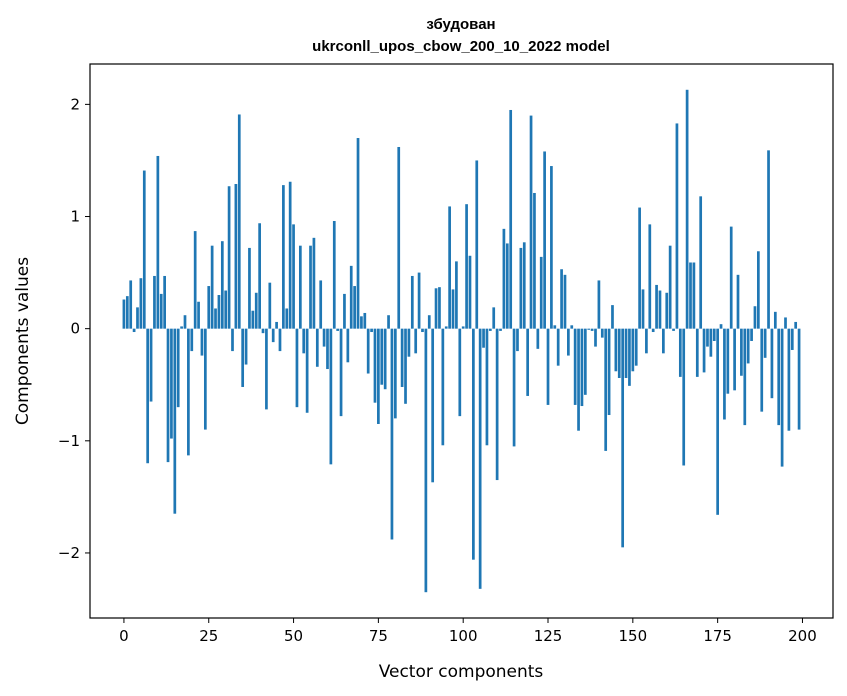  Describe the element at coordinates (802, 636) in the screenshot. I see `x-tick-label-200: 200` at that location.